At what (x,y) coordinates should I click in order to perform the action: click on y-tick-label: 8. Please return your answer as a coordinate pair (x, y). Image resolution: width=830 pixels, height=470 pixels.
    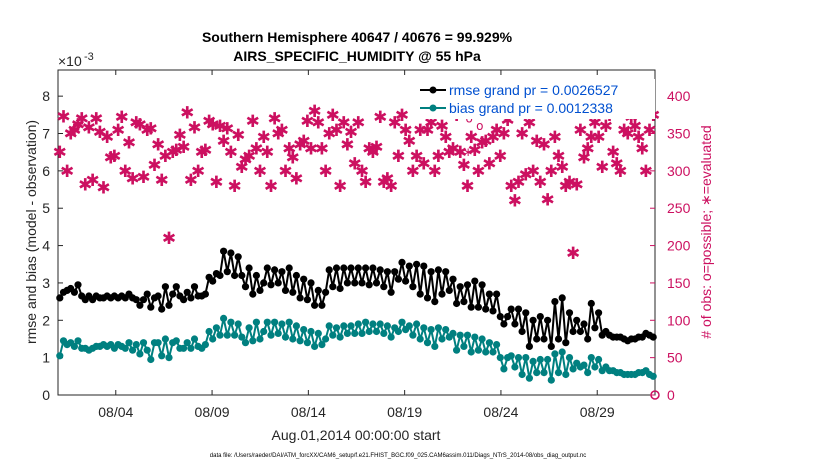
    Looking at the image, I should click on (46, 96).